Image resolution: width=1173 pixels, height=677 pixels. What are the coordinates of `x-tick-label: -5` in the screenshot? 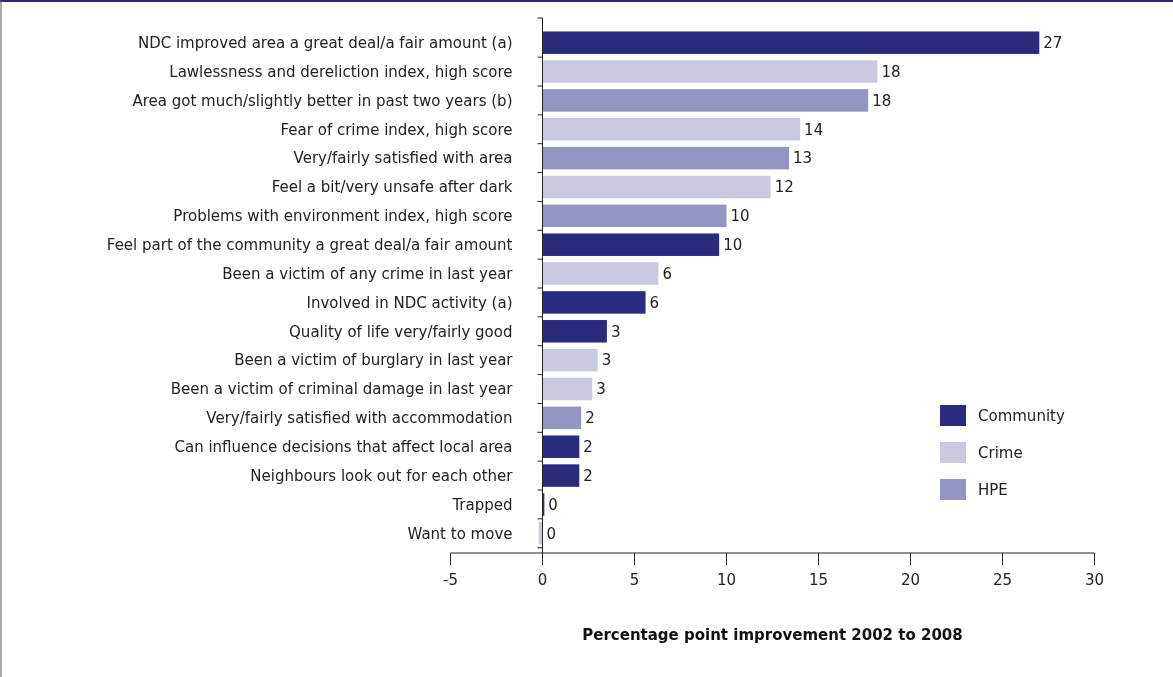 It's located at (450, 580).